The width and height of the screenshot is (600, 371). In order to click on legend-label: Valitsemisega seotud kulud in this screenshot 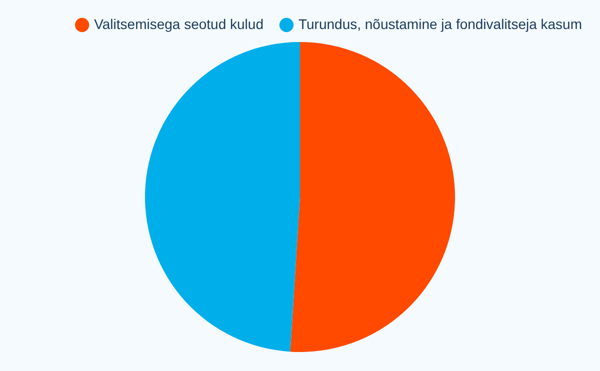, I will do `click(179, 24)`.